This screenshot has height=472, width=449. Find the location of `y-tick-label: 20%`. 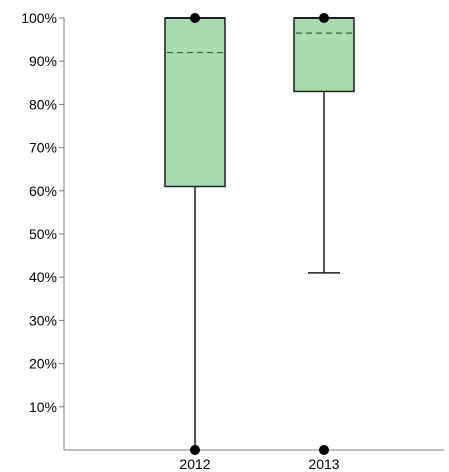

y-tick-label: 20% is located at coordinates (43, 364).